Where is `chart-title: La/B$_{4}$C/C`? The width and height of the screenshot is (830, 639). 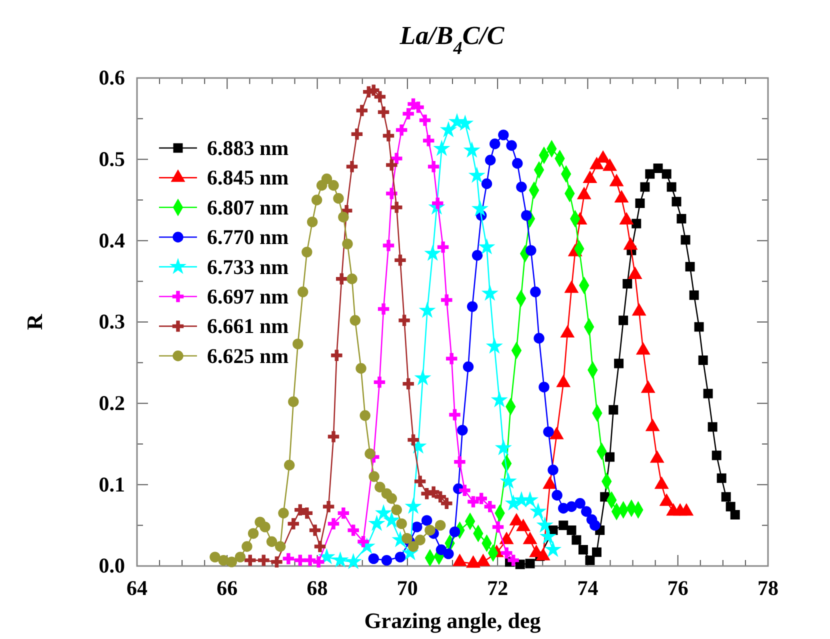
chart-title: La/B$_{4}$C/C is located at coordinates (451, 39).